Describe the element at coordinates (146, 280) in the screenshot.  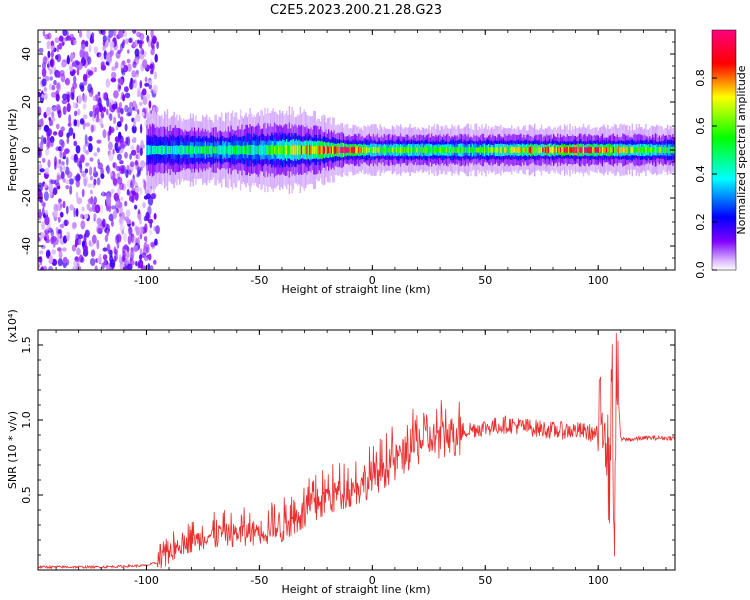
I see `x-tick-label: -100` at that location.